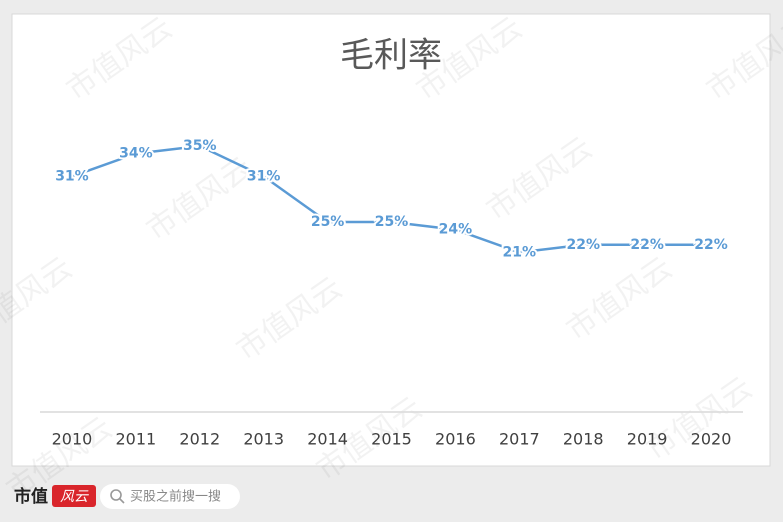 The width and height of the screenshot is (783, 522). I want to click on search-icon, so click(116, 495).